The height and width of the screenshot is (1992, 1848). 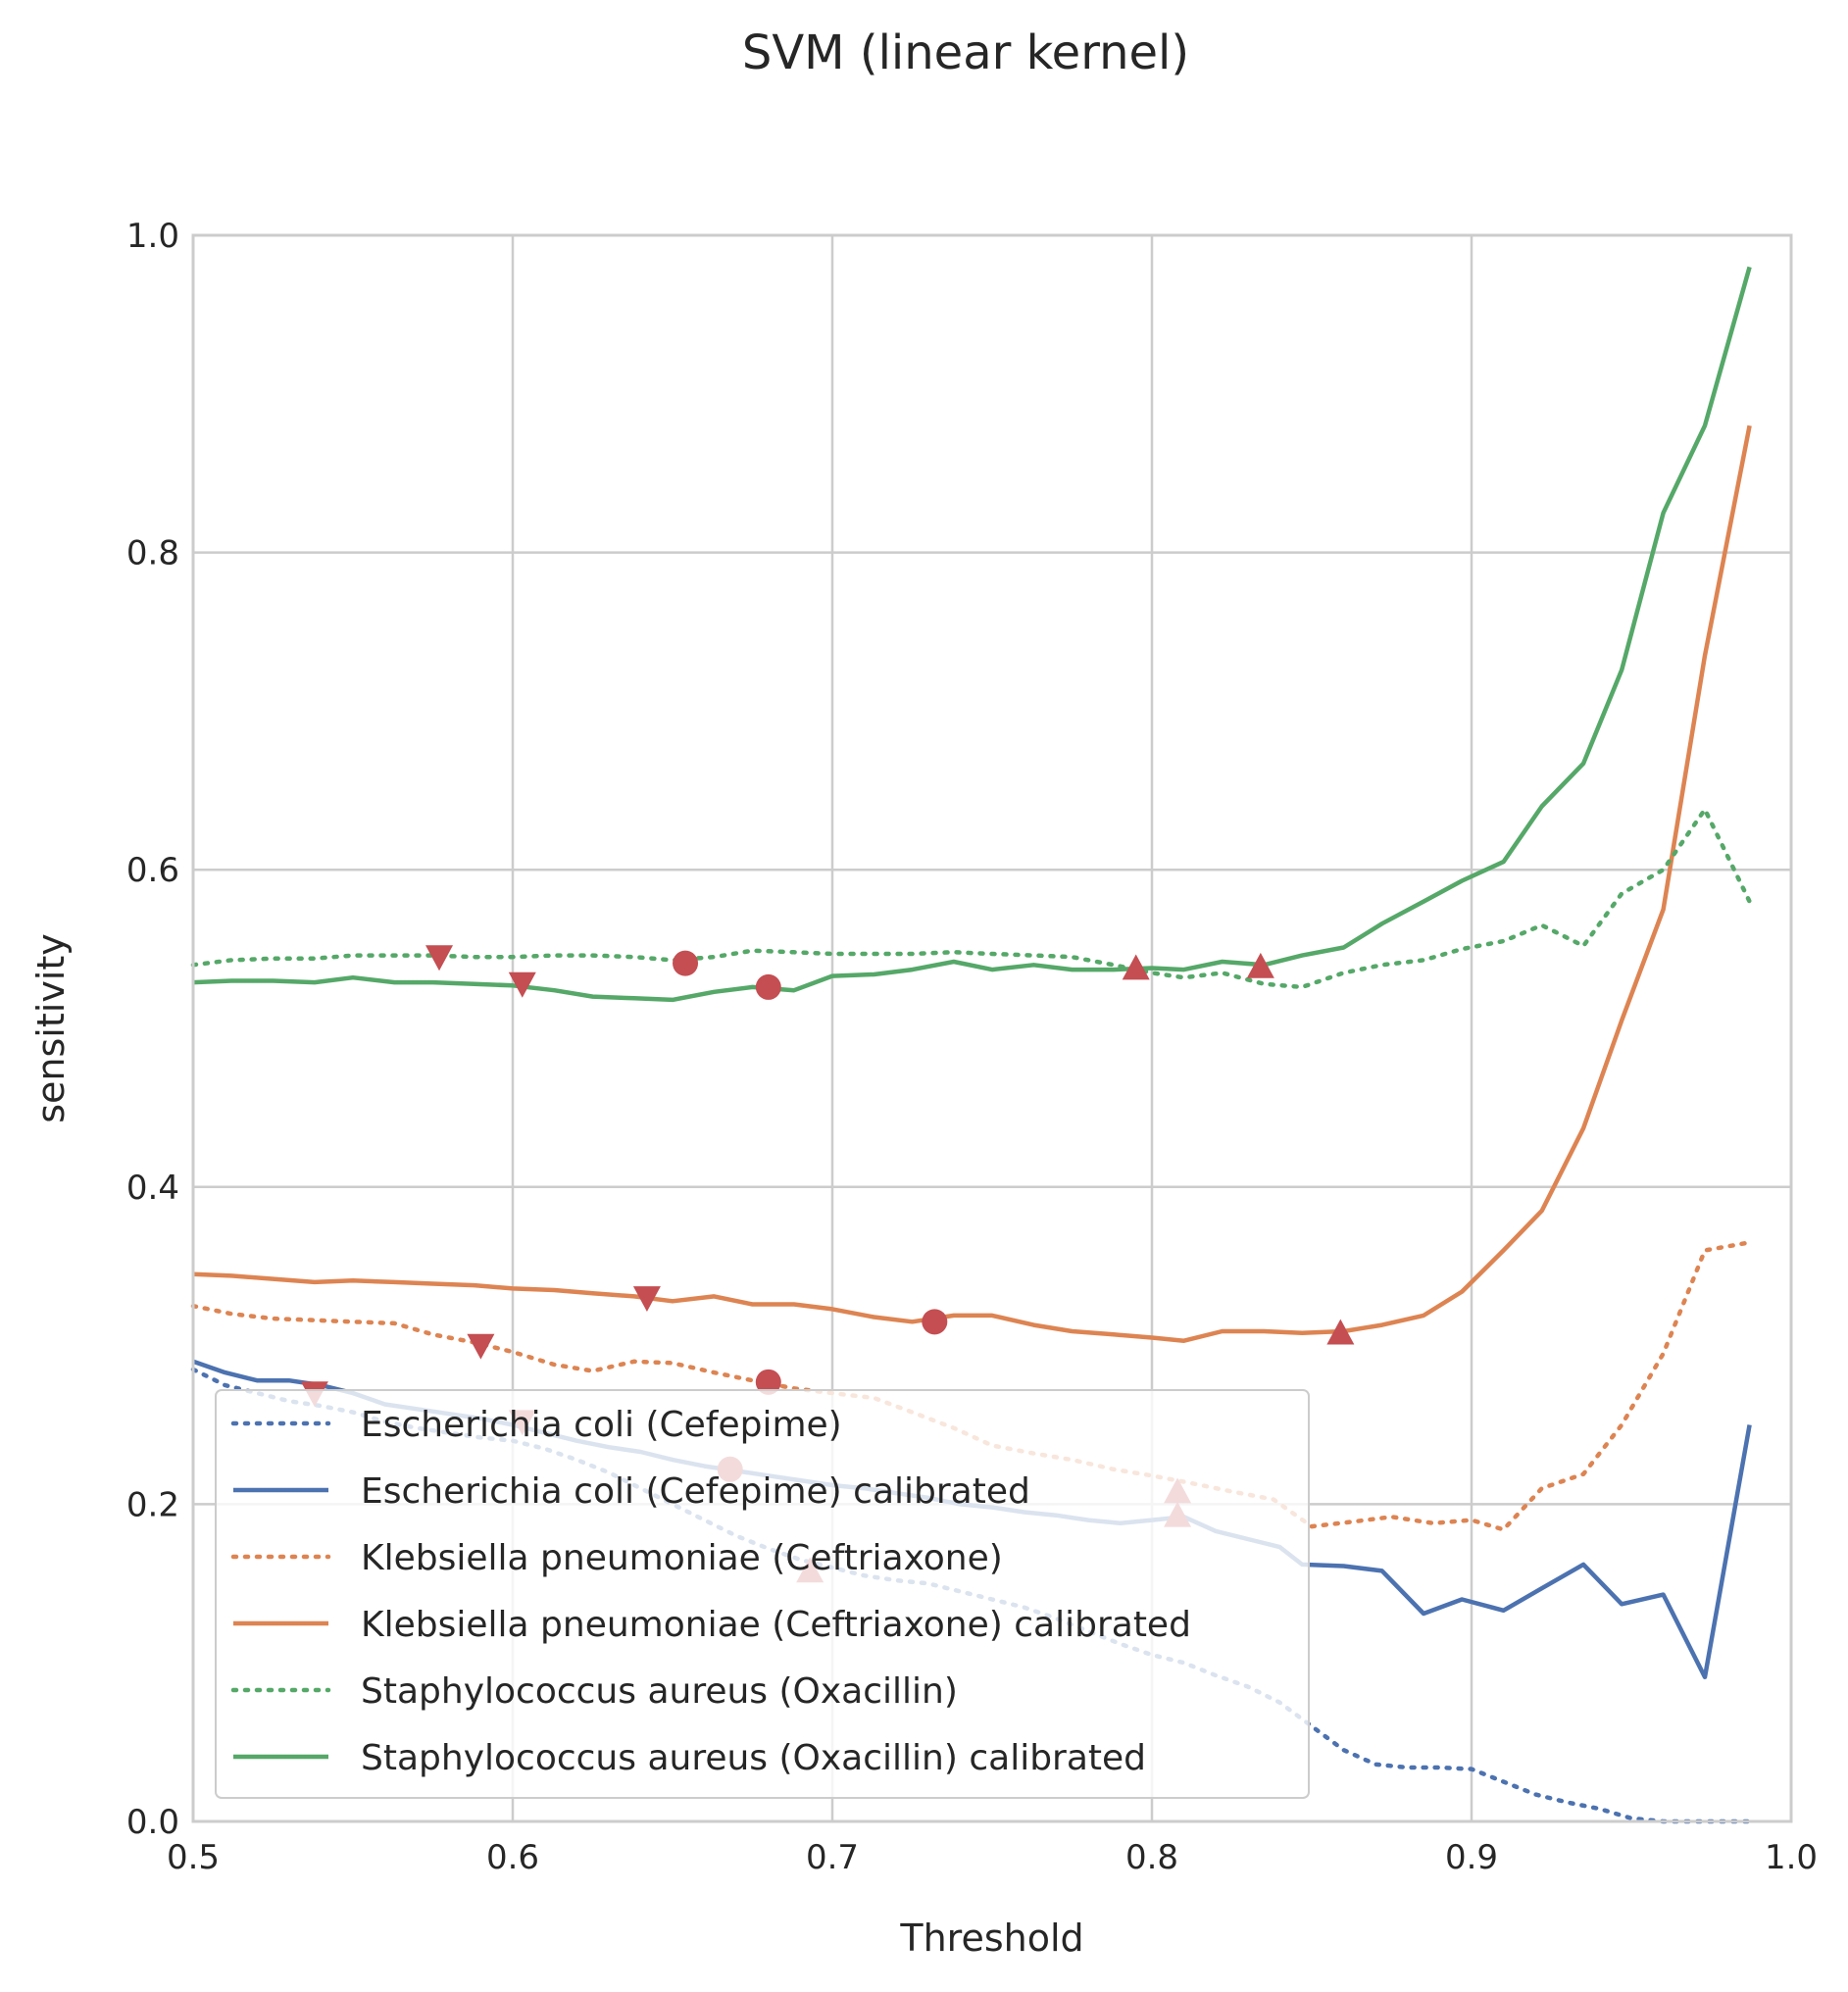 What do you see at coordinates (193, 1858) in the screenshot?
I see `x-tick-label: 0.5` at bounding box center [193, 1858].